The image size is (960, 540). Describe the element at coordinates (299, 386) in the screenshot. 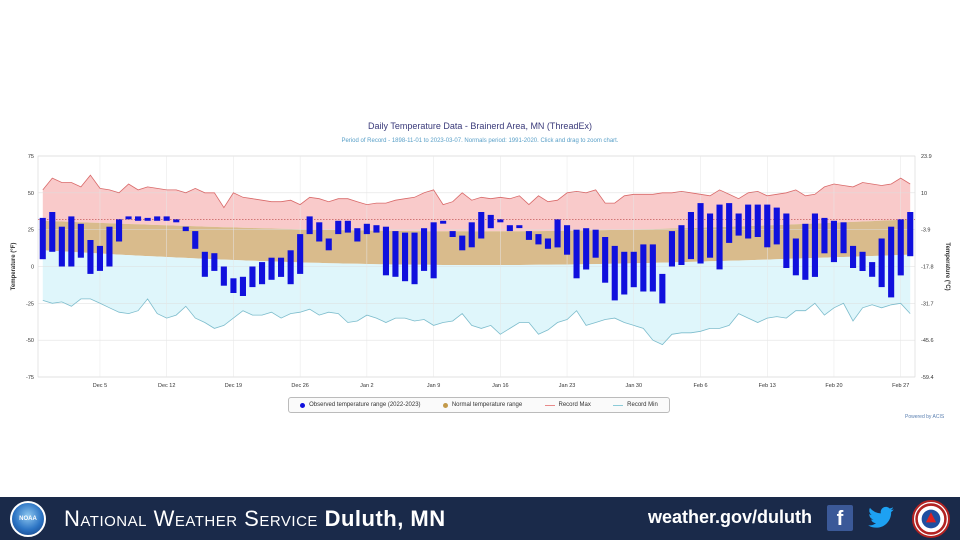

I see `x-tick-label: Dec 26` at that location.